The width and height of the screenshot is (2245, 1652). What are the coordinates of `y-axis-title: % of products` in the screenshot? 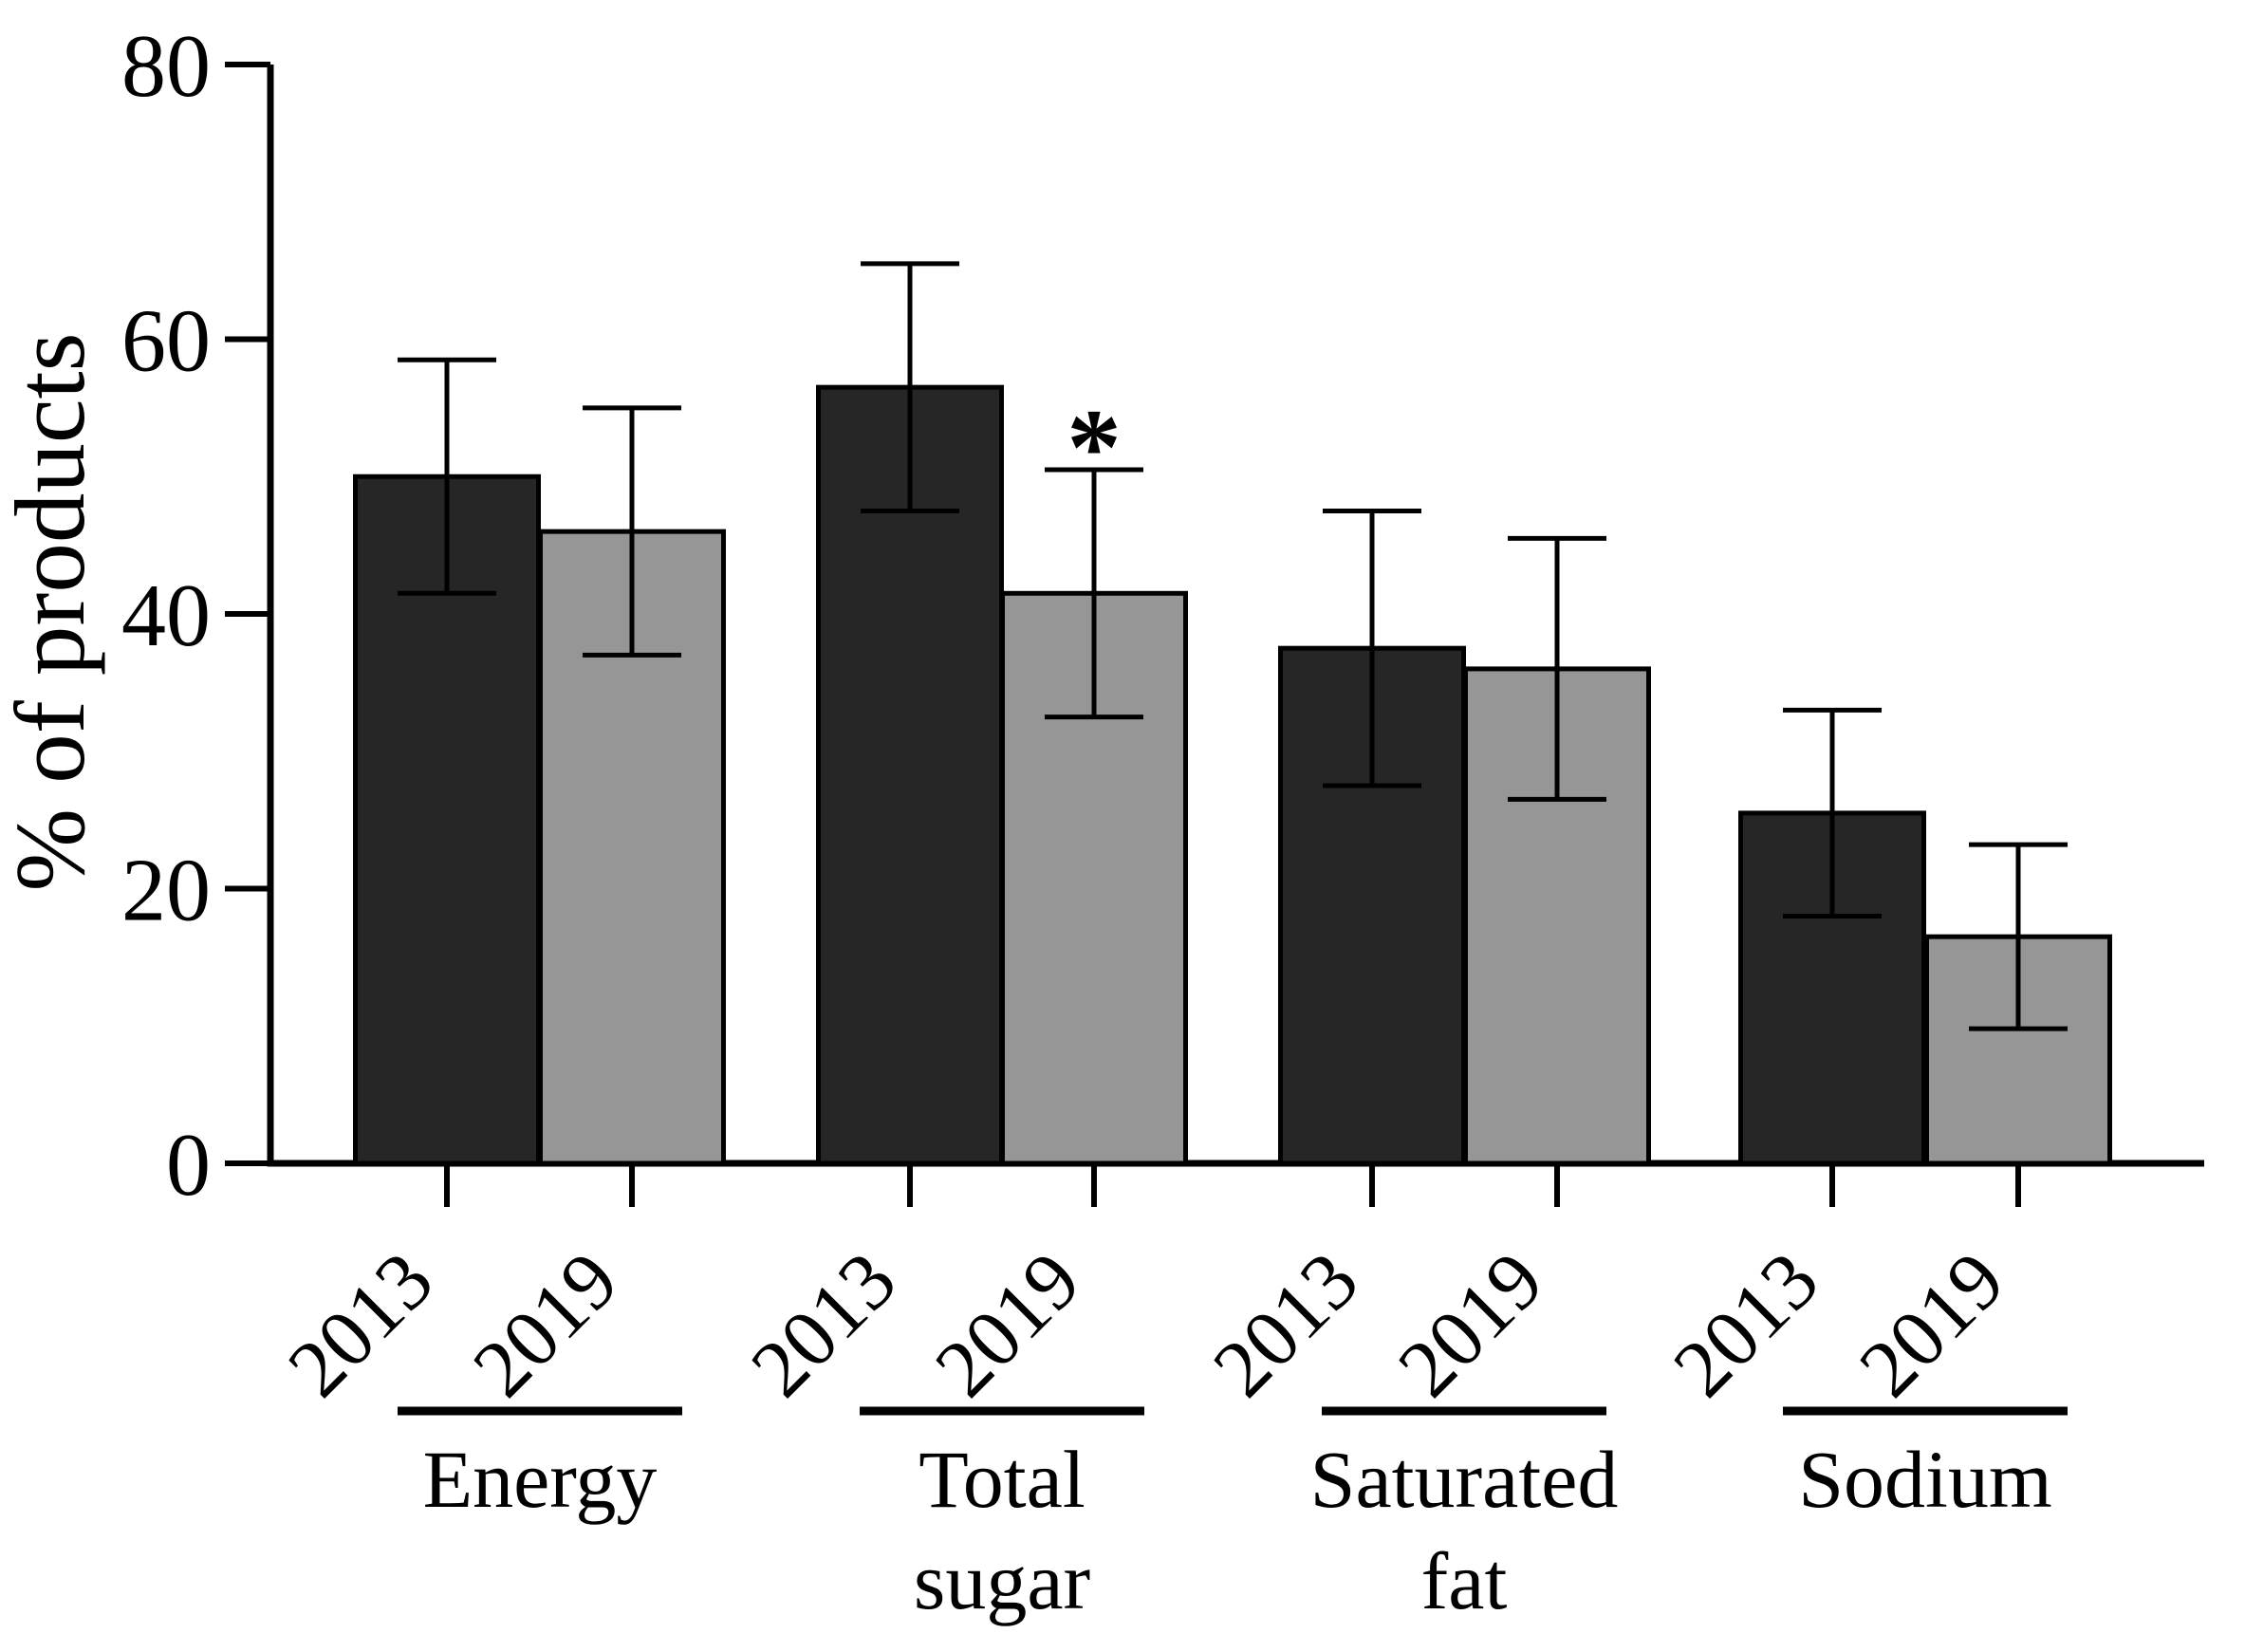 It's located at (52, 611).